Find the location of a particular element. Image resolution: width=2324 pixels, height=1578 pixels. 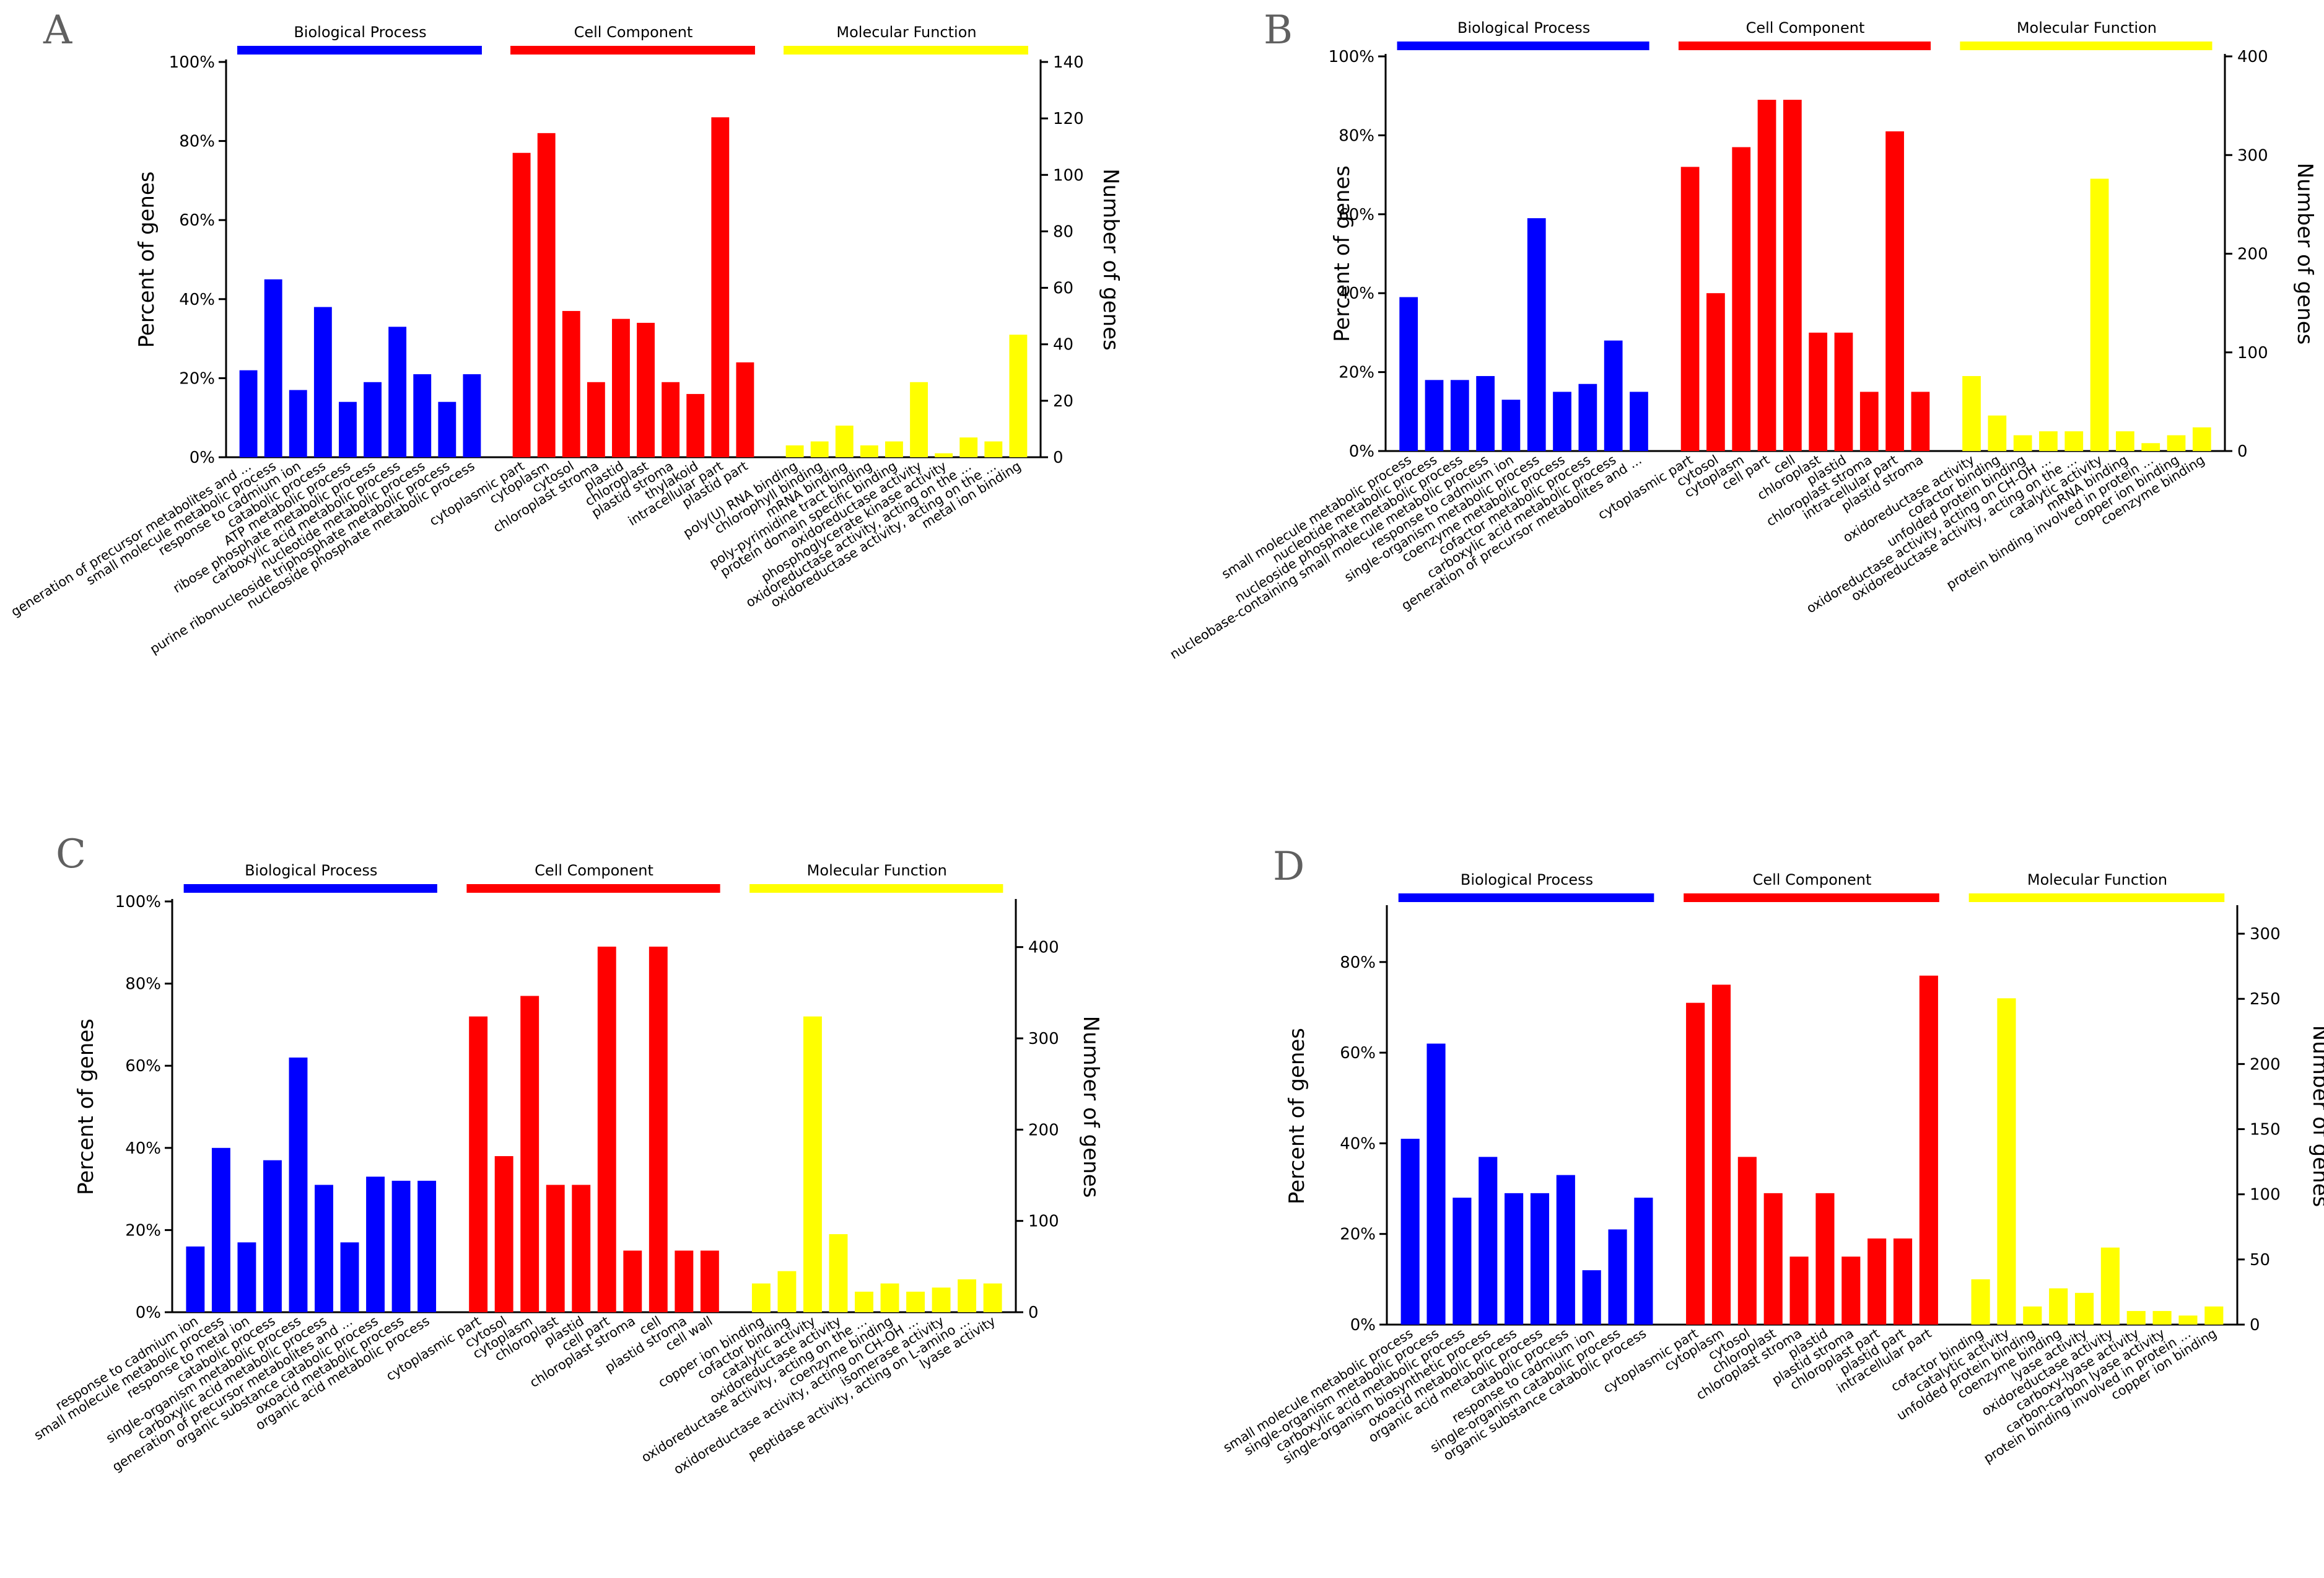

right-tick-label: 400 is located at coordinates (2252, 57).